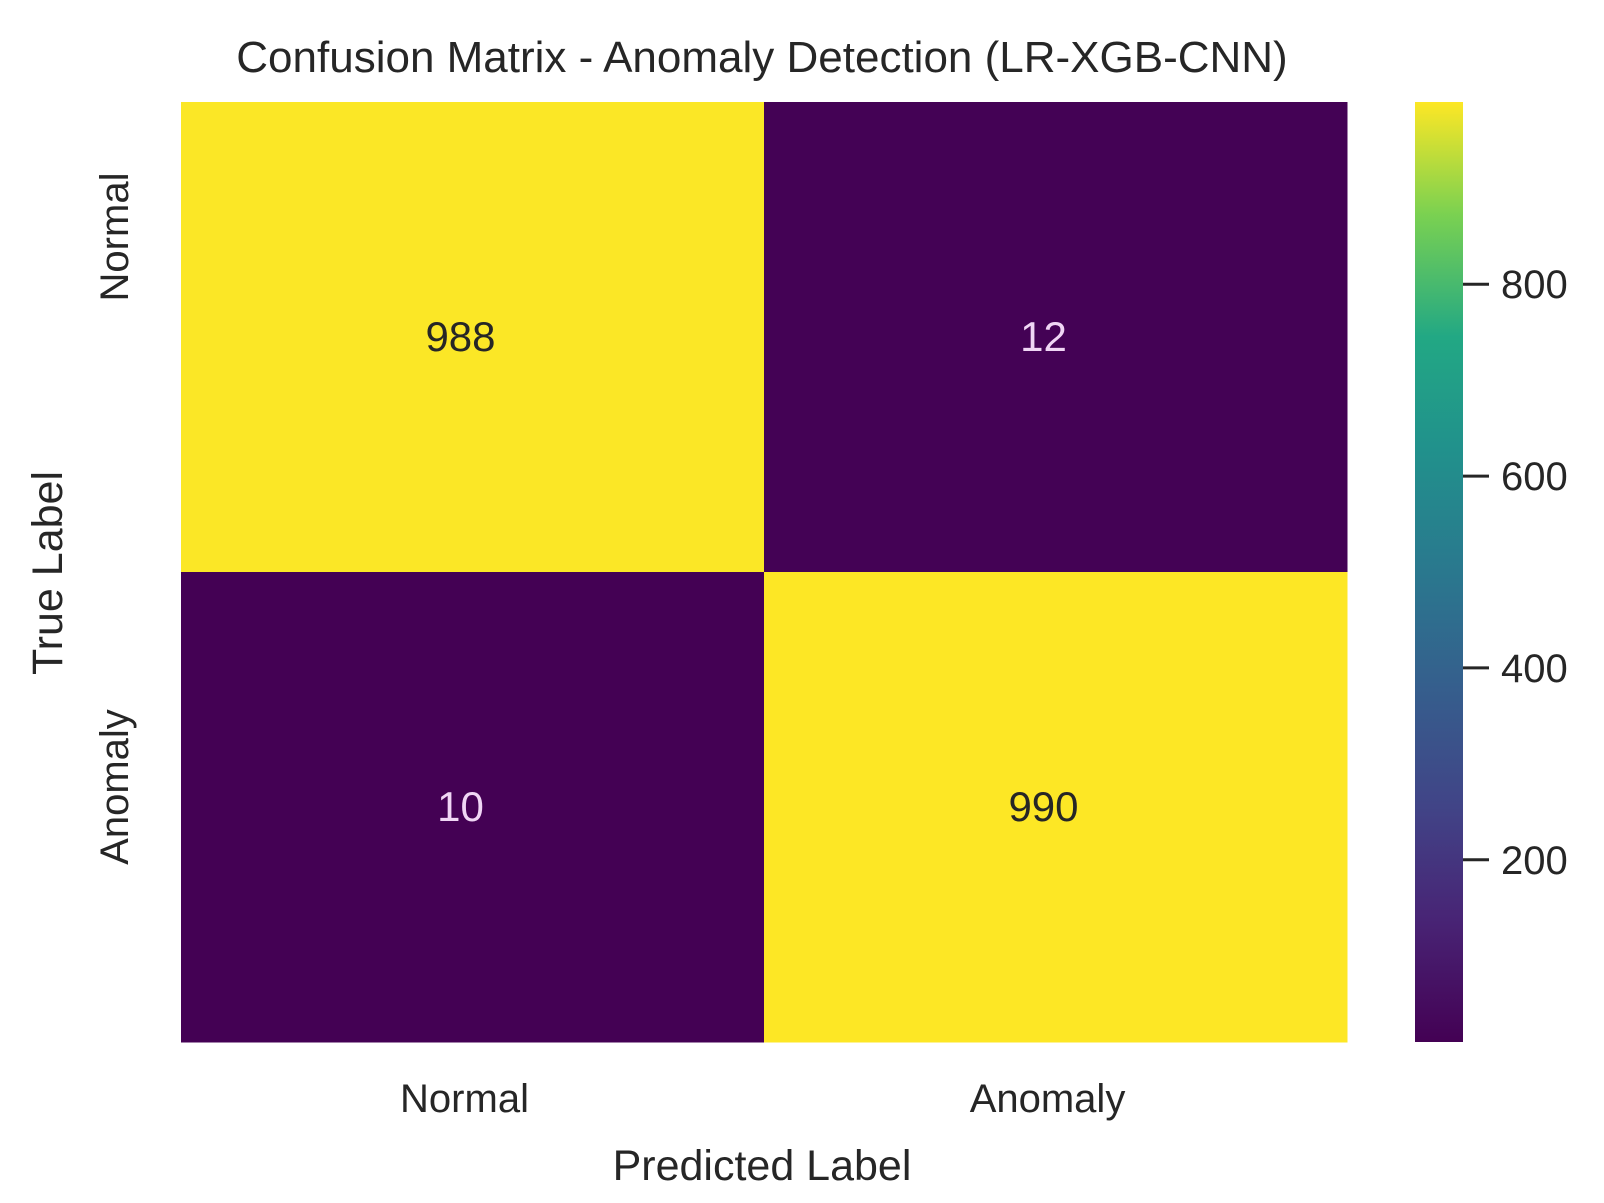 The width and height of the screenshot is (1604, 1203). Describe the element at coordinates (460, 336) in the screenshot. I see `cell-value-label-1-1: 988` at that location.